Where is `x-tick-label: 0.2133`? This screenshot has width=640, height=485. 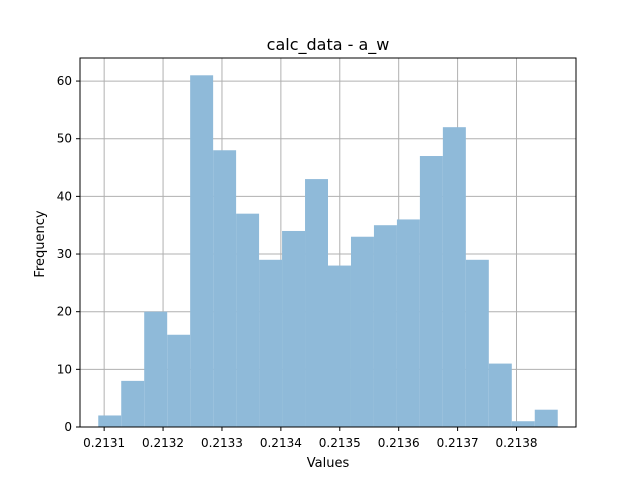 x-tick-label: 0.2133 is located at coordinates (222, 443).